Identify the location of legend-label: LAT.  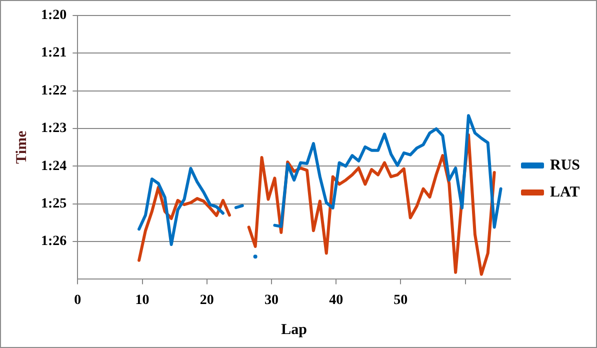
(565, 192).